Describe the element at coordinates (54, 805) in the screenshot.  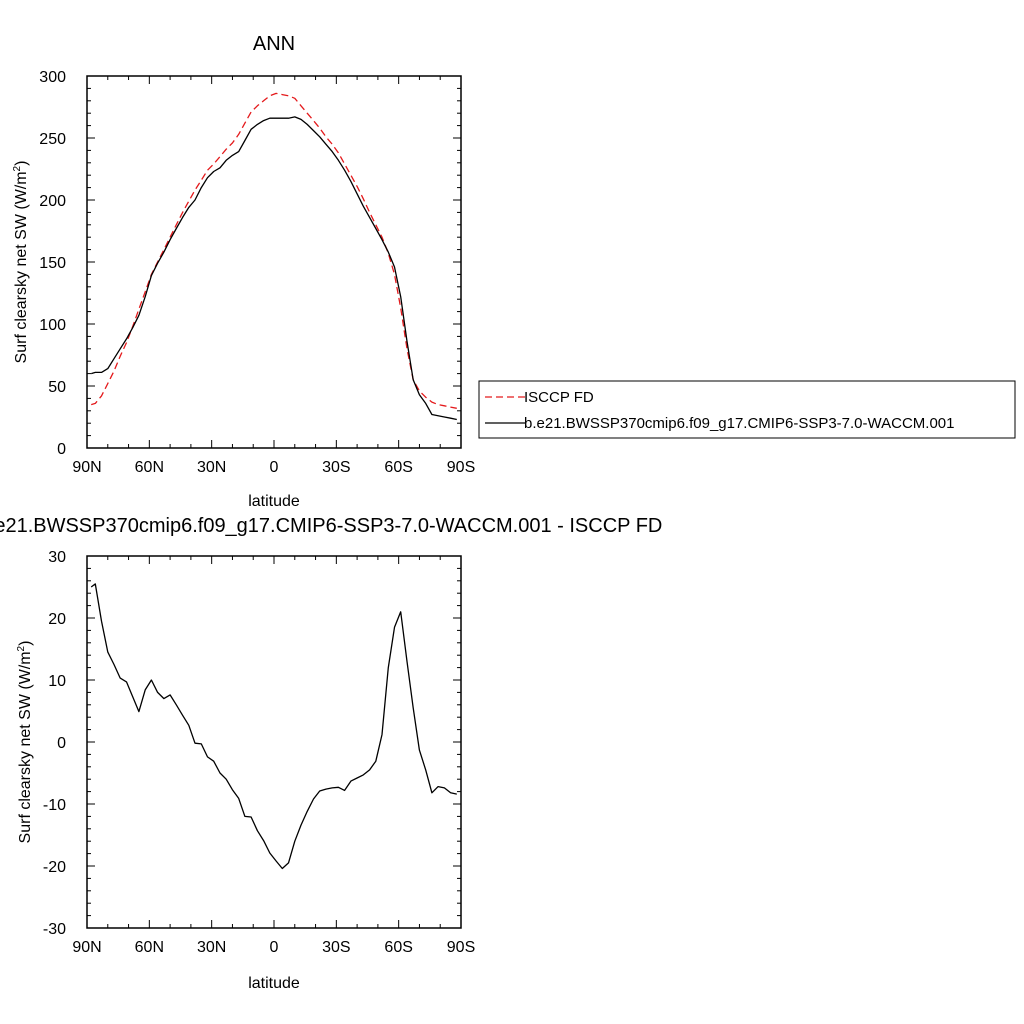
I see `y-tick-label: -10` at that location.